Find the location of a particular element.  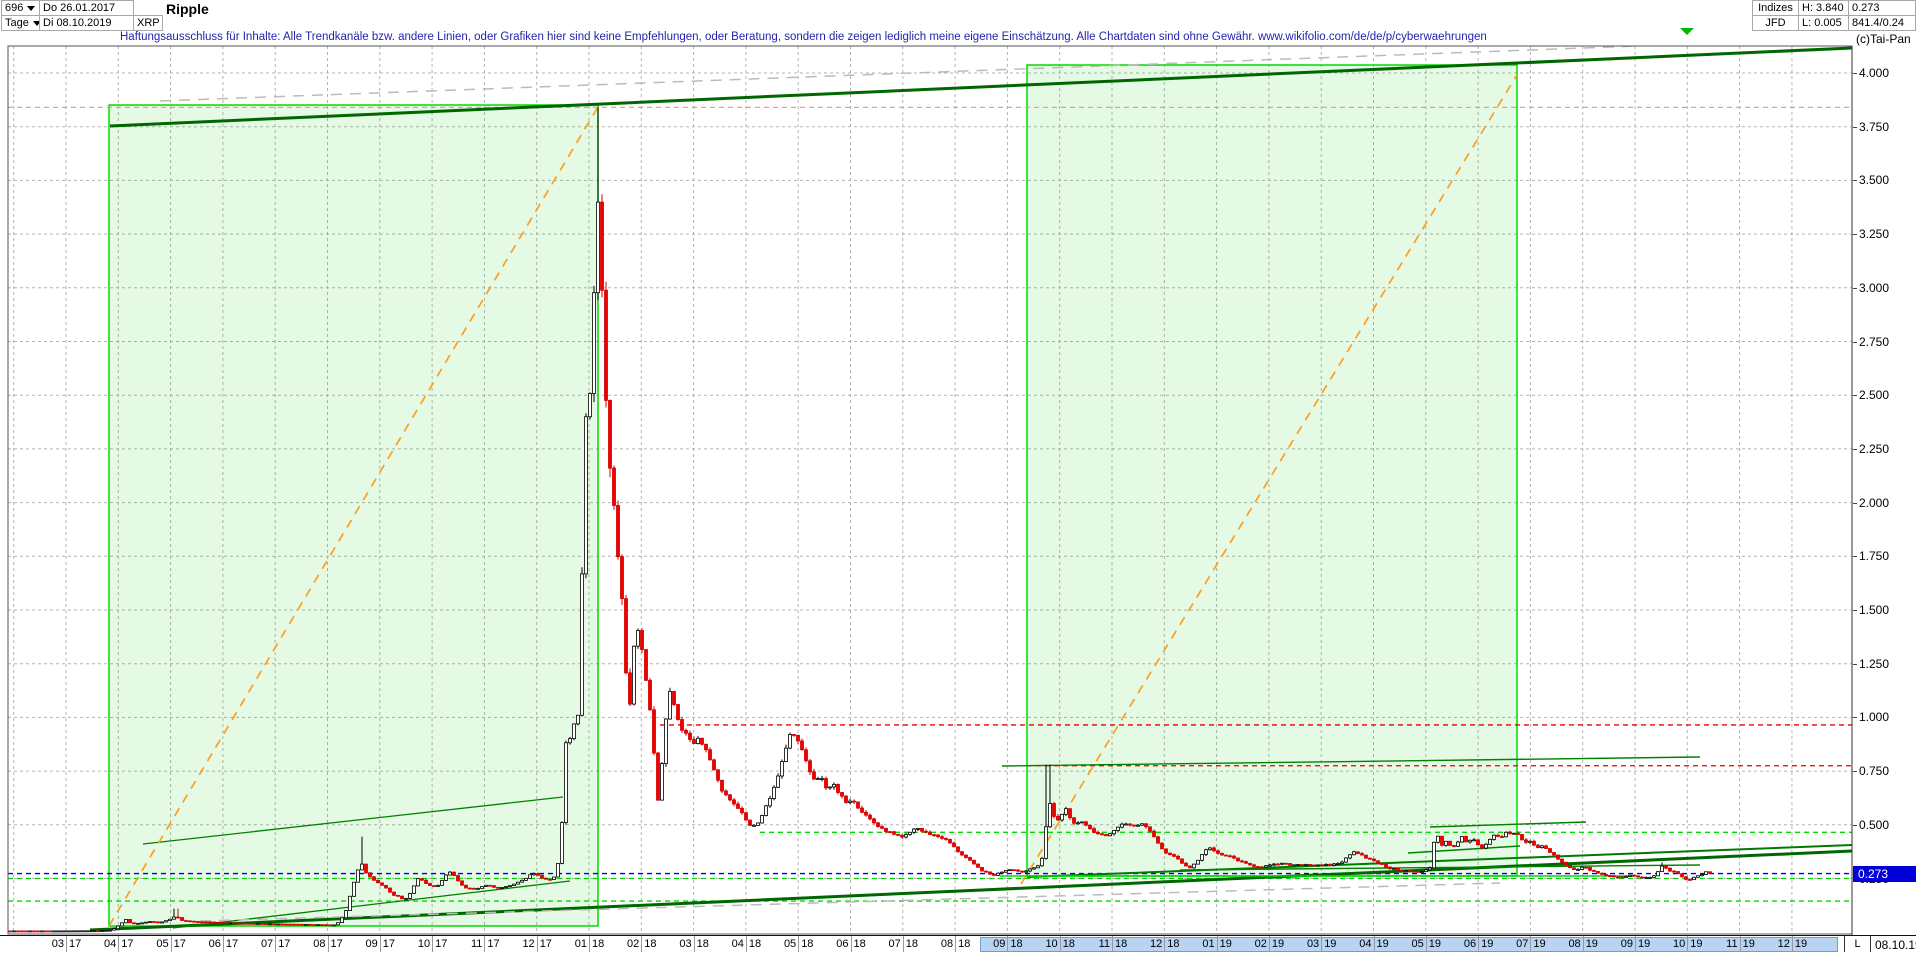

x-axis-label: 07 is located at coordinates (894, 944).